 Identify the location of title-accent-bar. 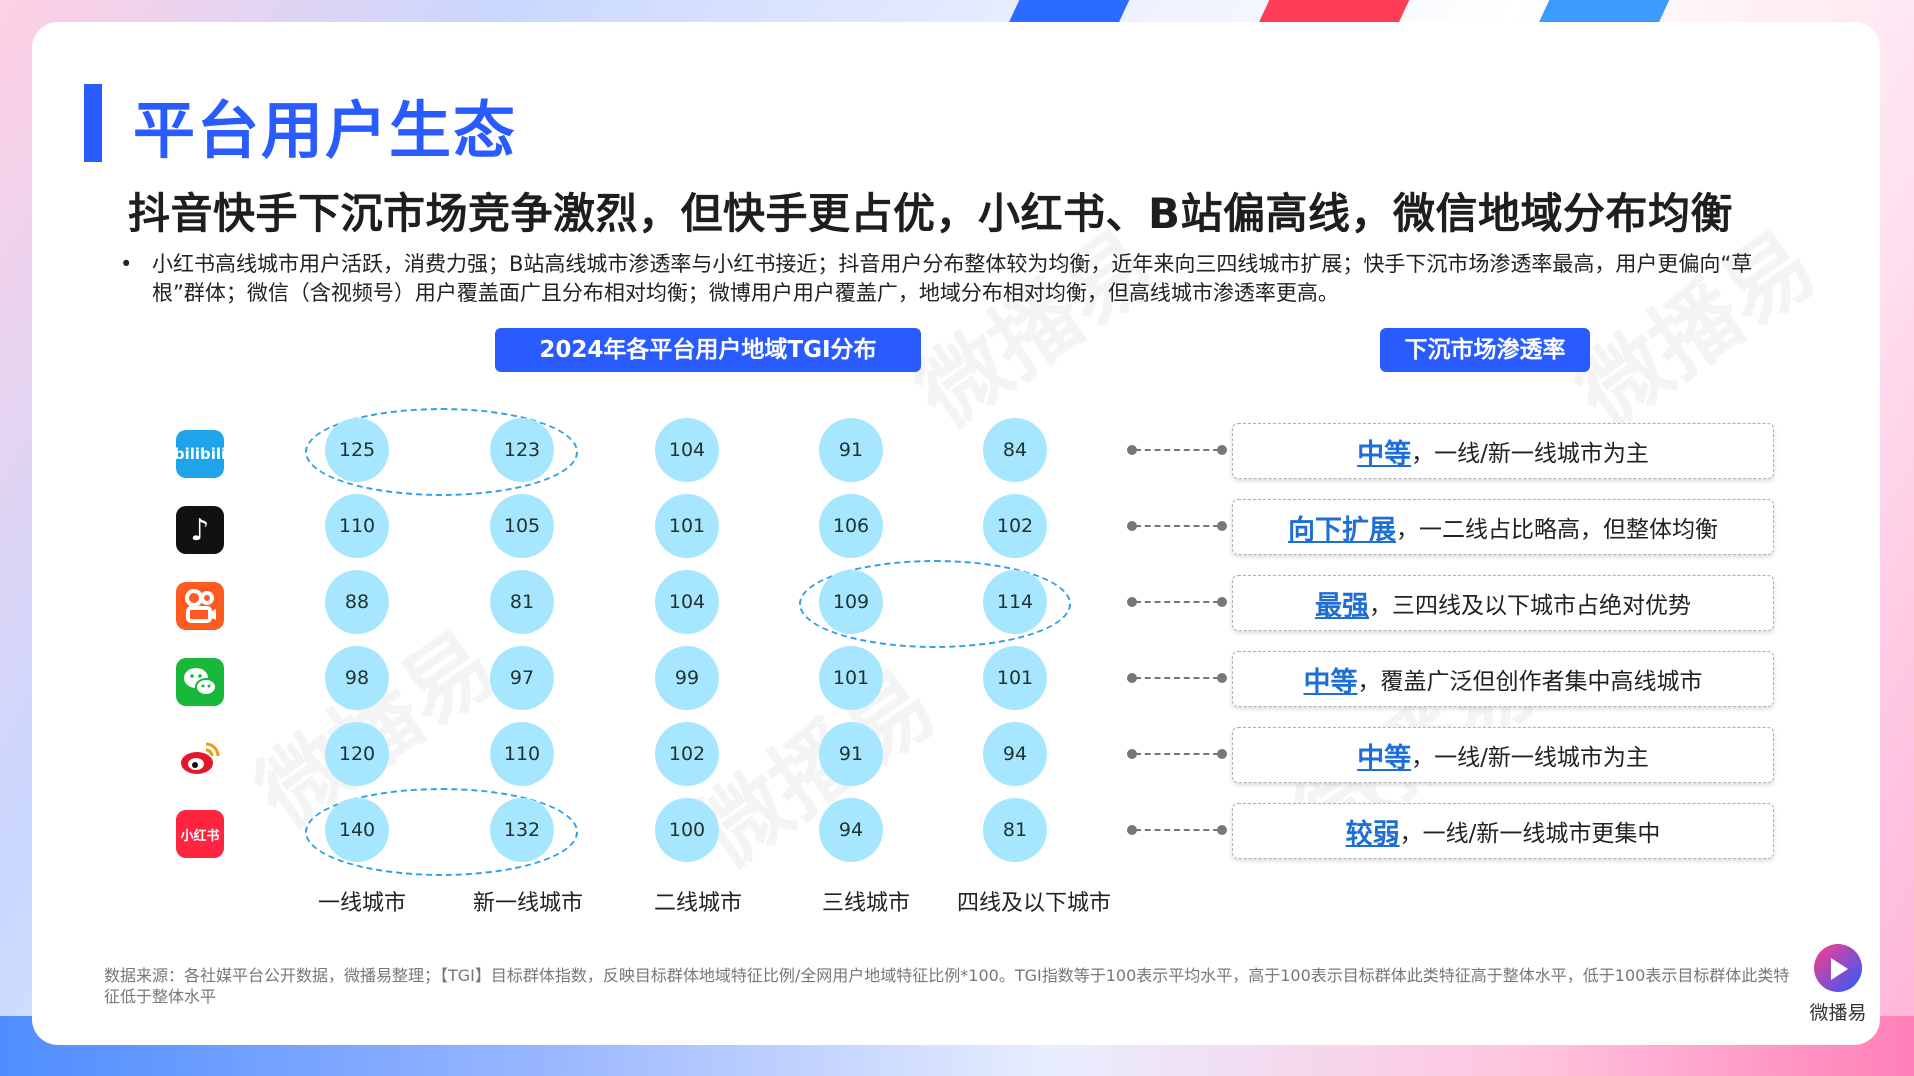
(93, 123).